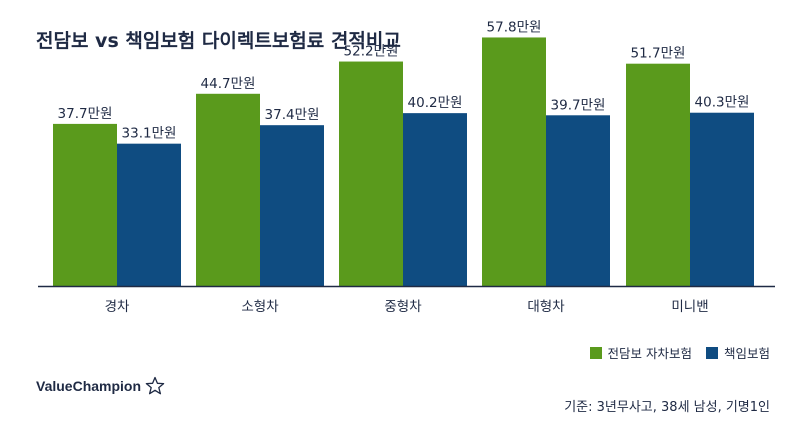 The width and height of the screenshot is (800, 424). What do you see at coordinates (155, 385) in the screenshot?
I see `star-outline-icon` at bounding box center [155, 385].